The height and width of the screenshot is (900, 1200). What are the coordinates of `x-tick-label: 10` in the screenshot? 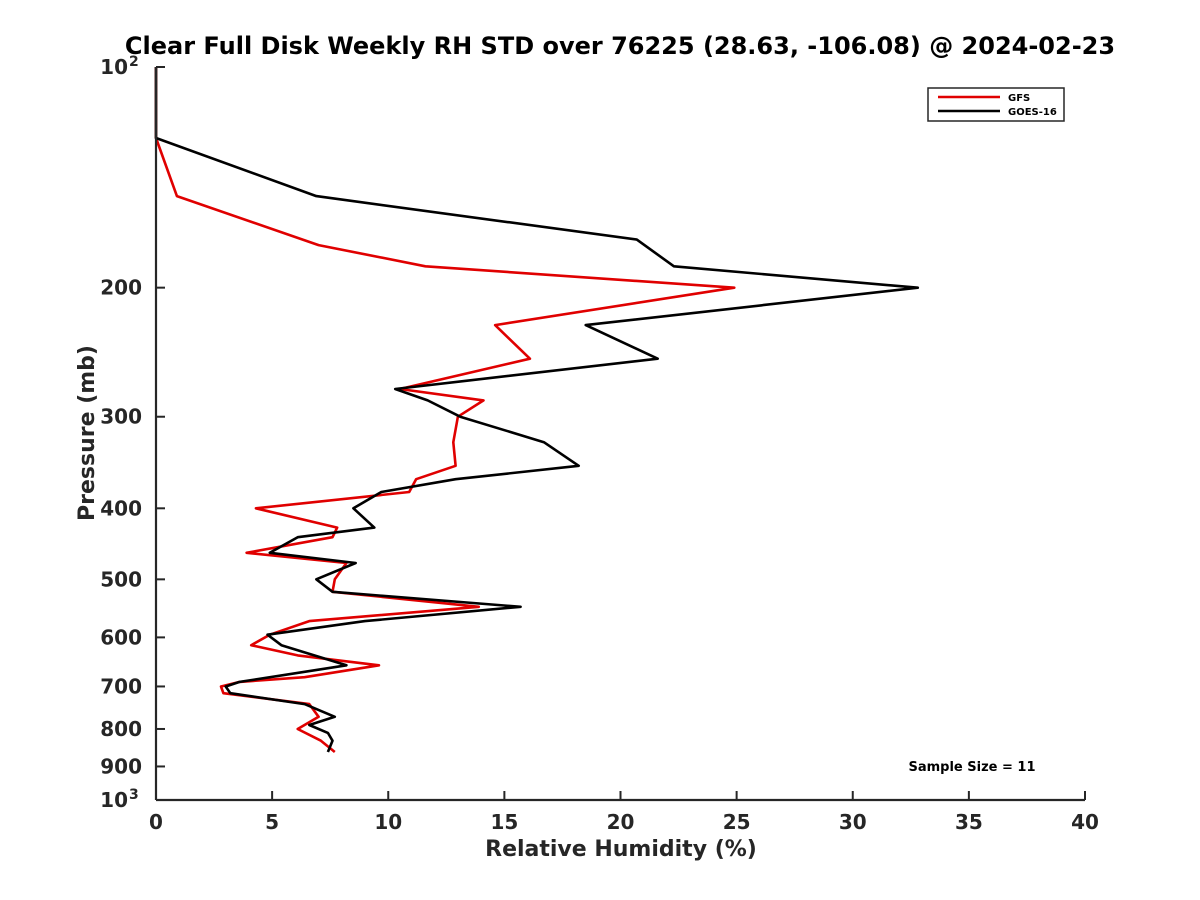 It's located at (388, 822).